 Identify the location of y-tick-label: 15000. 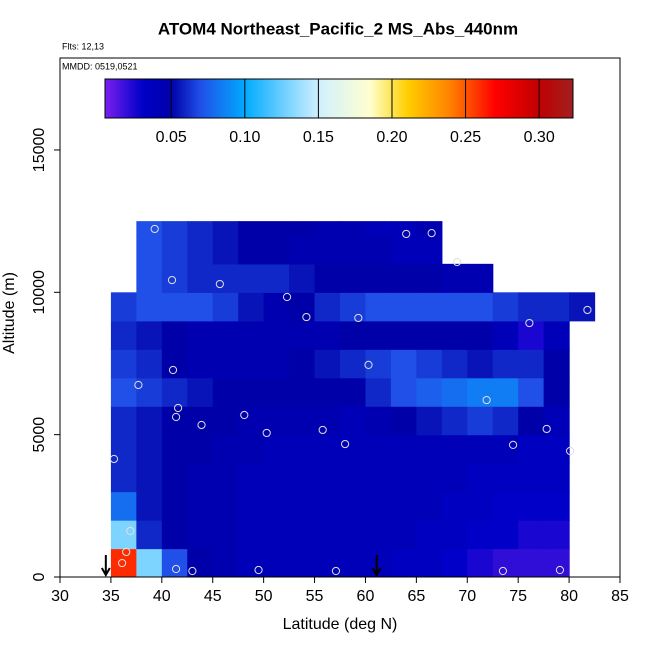
(39, 150).